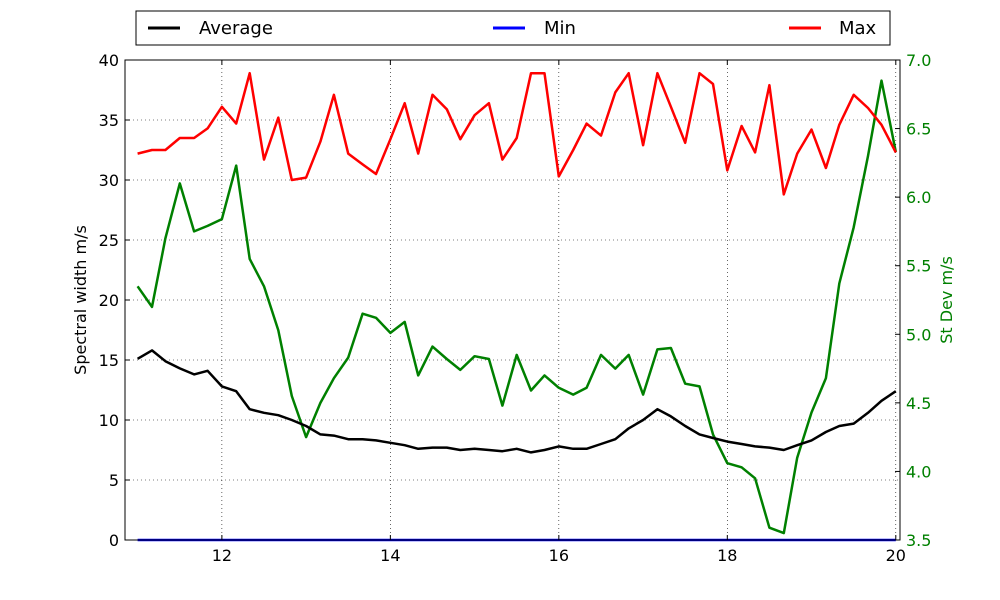 This screenshot has width=1000, height=600. What do you see at coordinates (918, 471) in the screenshot?
I see `right-y-tick-label: 4.0` at bounding box center [918, 471].